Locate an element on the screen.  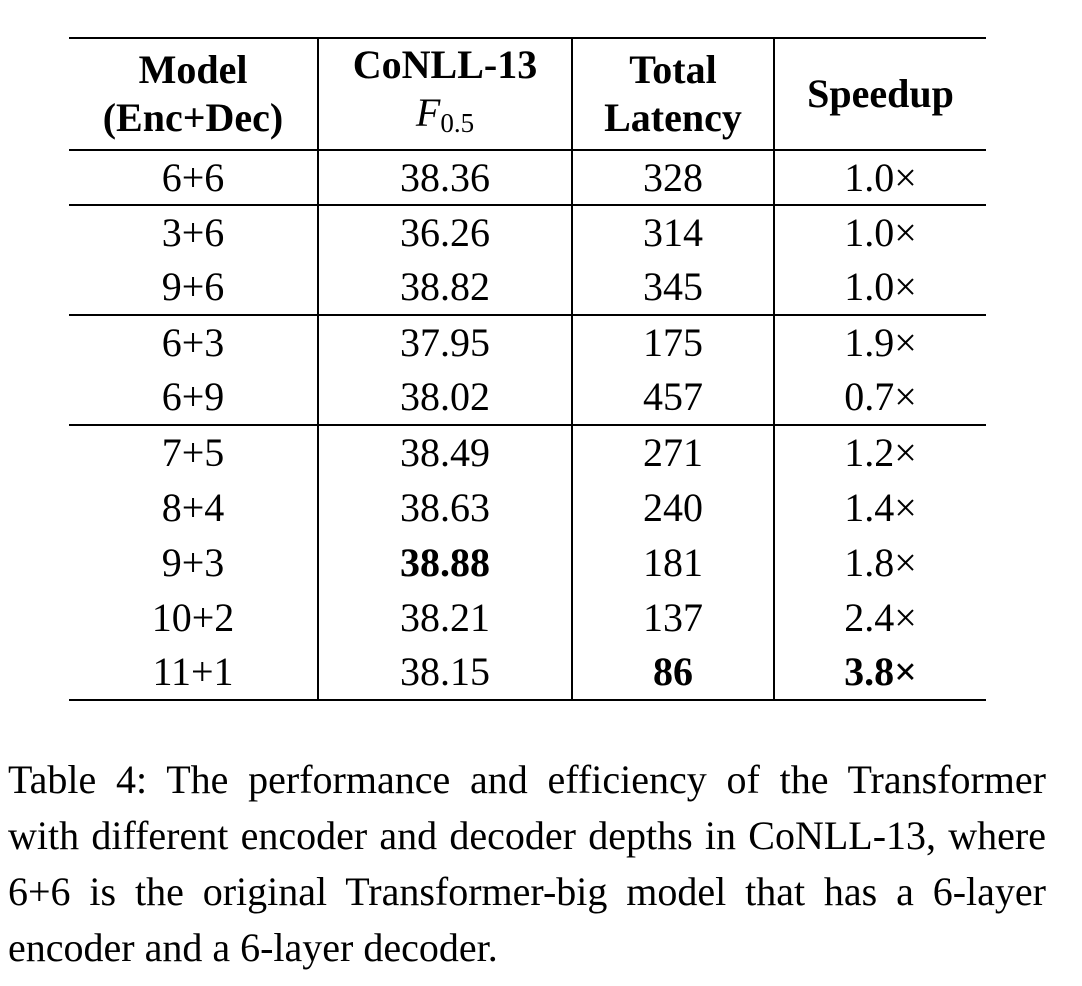
cell-model: 6+9 is located at coordinates (193, 396).